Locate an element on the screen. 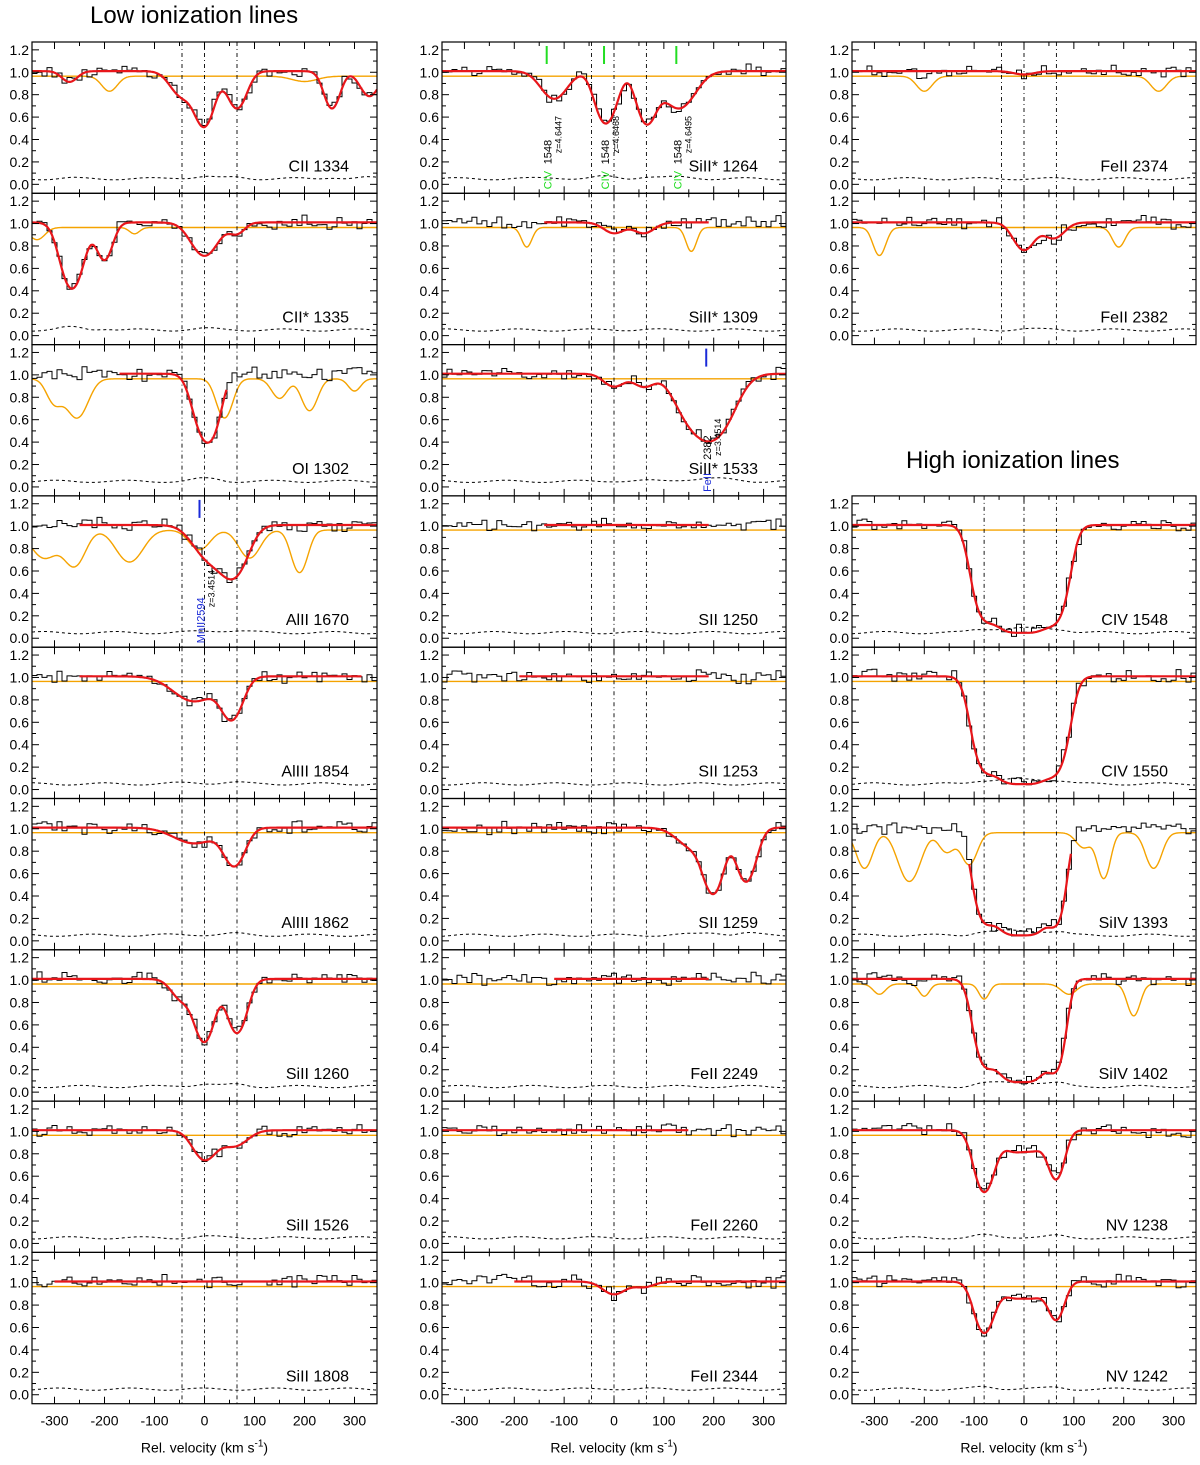 This screenshot has width=1200, height=1465. x-tick-label: -100 is located at coordinates (564, 1421).